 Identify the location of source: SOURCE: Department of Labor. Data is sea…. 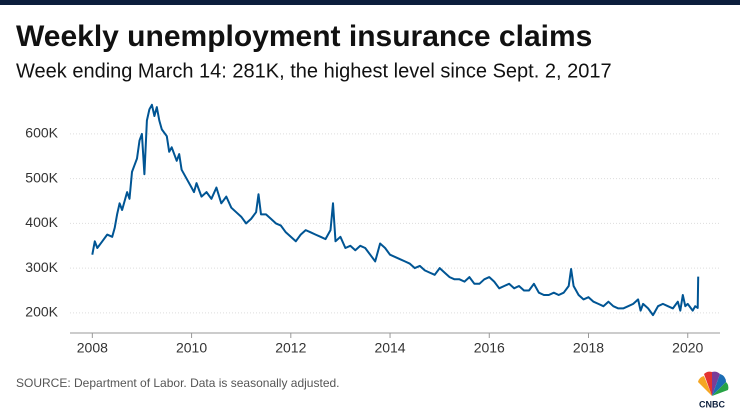
(178, 383).